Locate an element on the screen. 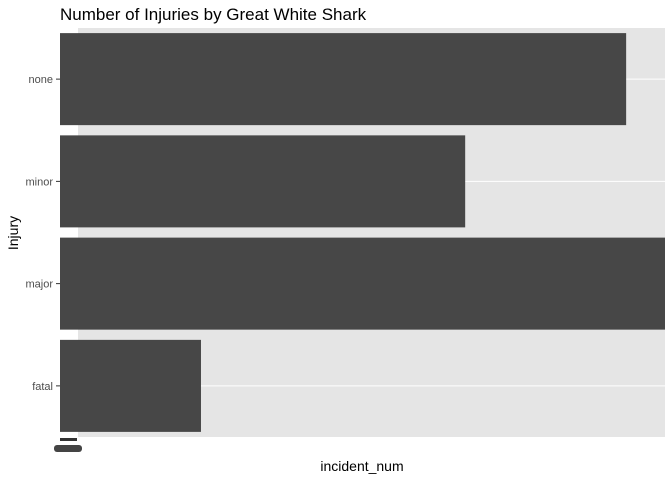  chart-title: Number of Injuries by Great White Shark is located at coordinates (213, 14).